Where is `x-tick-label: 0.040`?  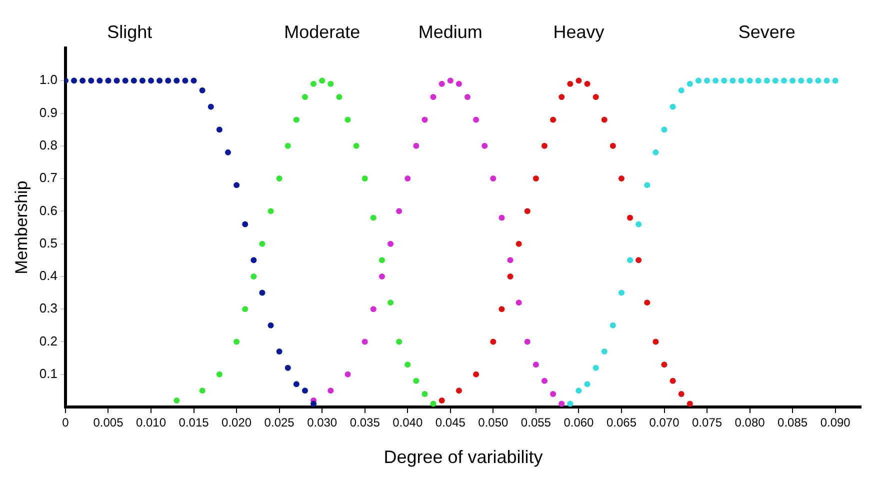 x-tick-label: 0.040 is located at coordinates (407, 423).